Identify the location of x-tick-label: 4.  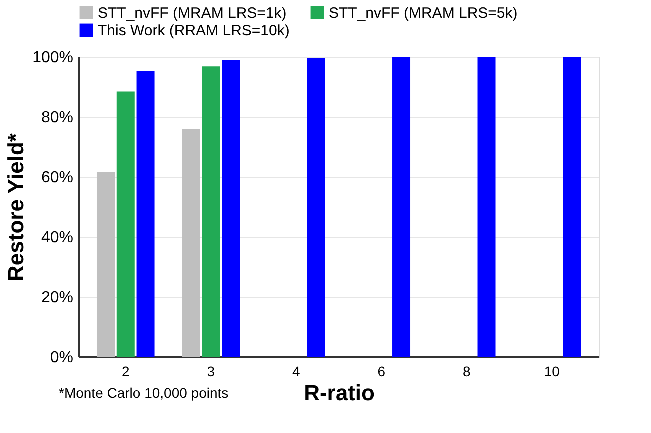
(296, 372).